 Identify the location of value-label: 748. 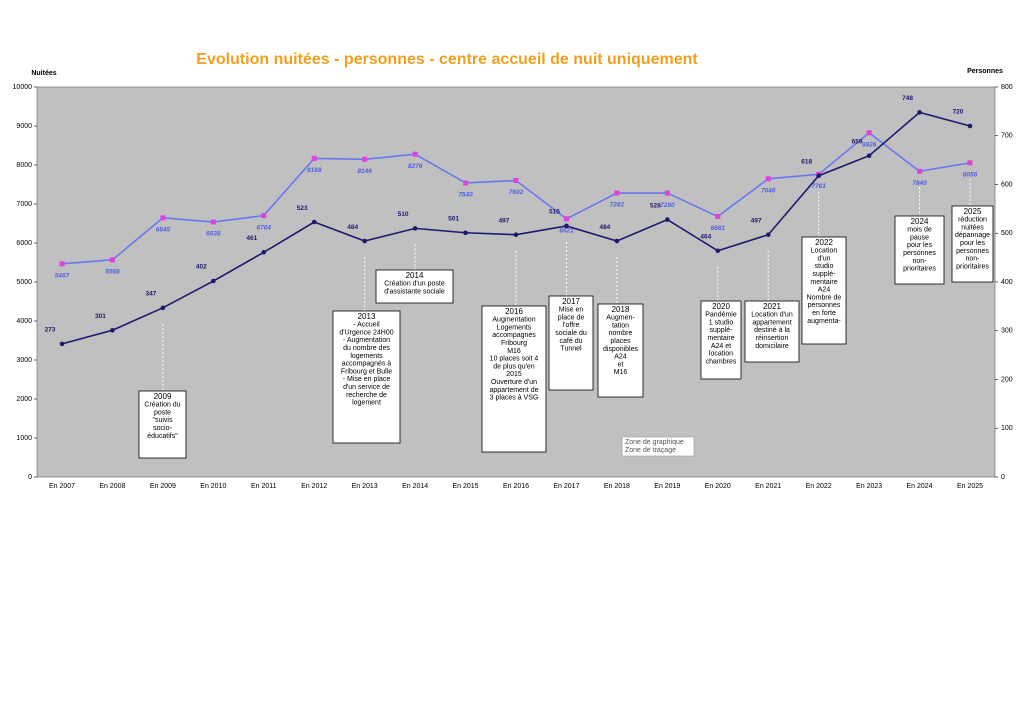
(907, 98).